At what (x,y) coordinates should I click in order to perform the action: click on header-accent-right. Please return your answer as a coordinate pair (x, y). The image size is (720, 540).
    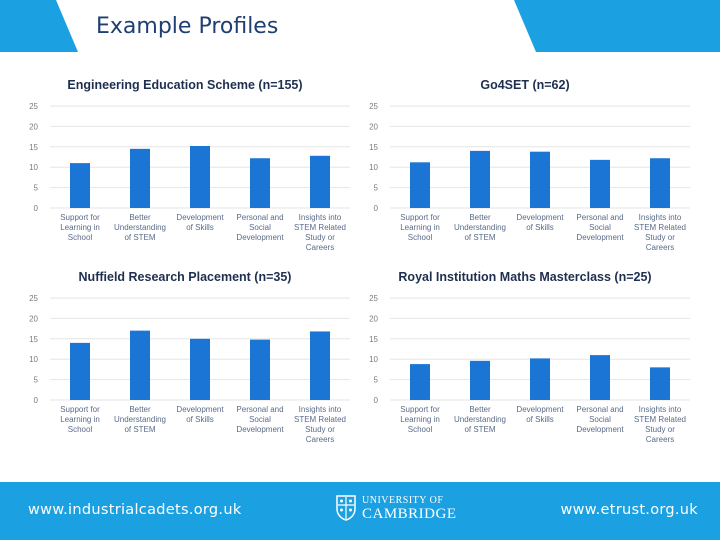
    Looking at the image, I should click on (617, 26).